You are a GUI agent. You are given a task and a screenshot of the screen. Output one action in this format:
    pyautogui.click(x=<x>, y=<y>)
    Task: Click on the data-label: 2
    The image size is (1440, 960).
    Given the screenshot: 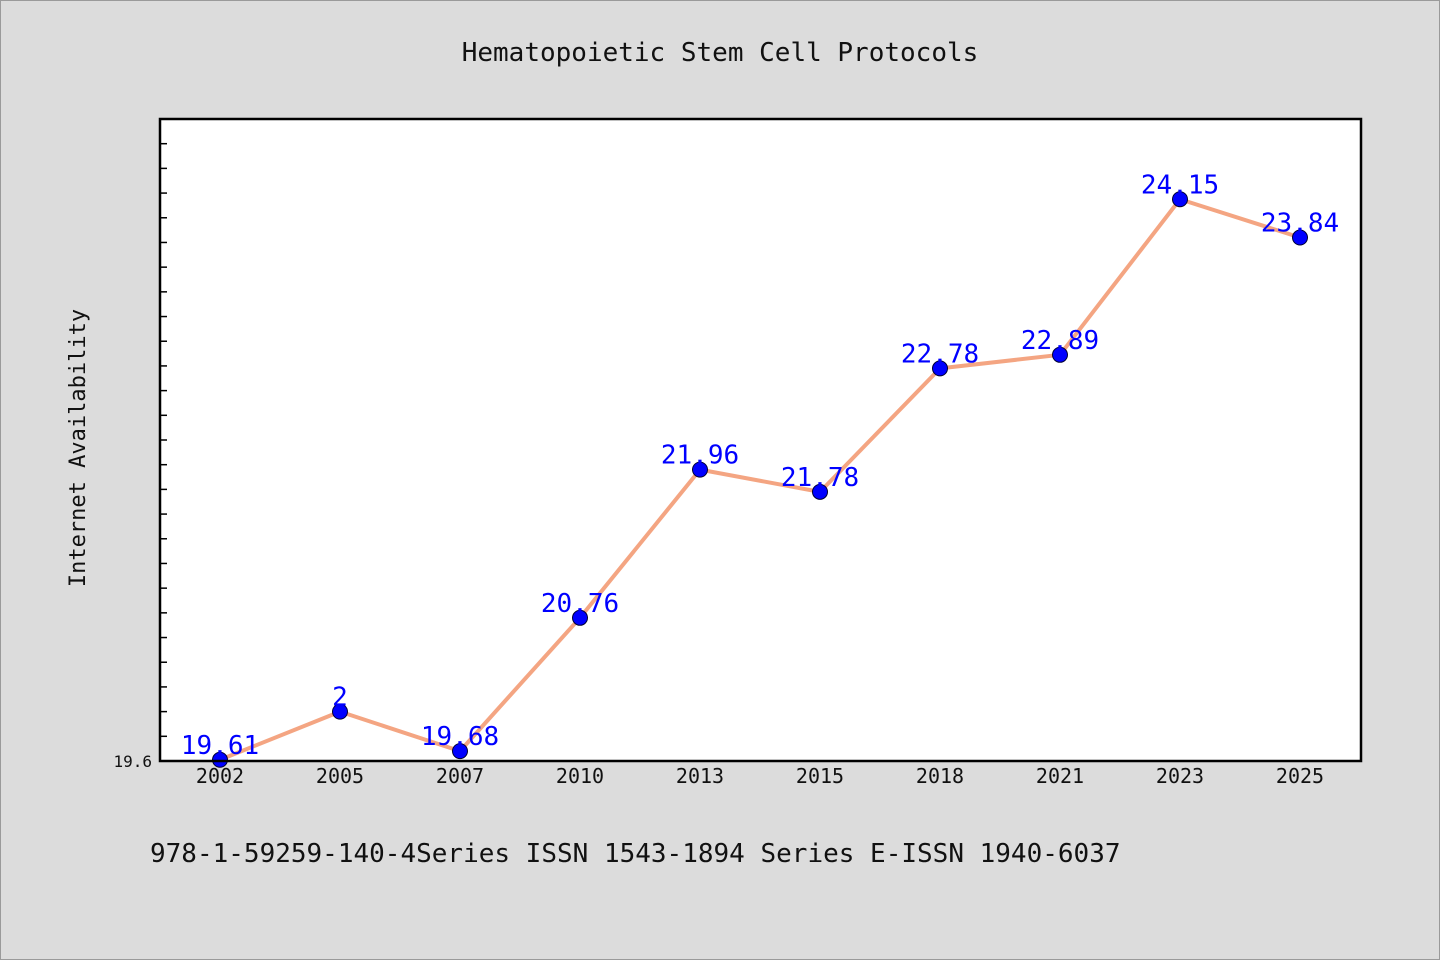 What is the action you would take?
    pyautogui.click(x=340, y=698)
    